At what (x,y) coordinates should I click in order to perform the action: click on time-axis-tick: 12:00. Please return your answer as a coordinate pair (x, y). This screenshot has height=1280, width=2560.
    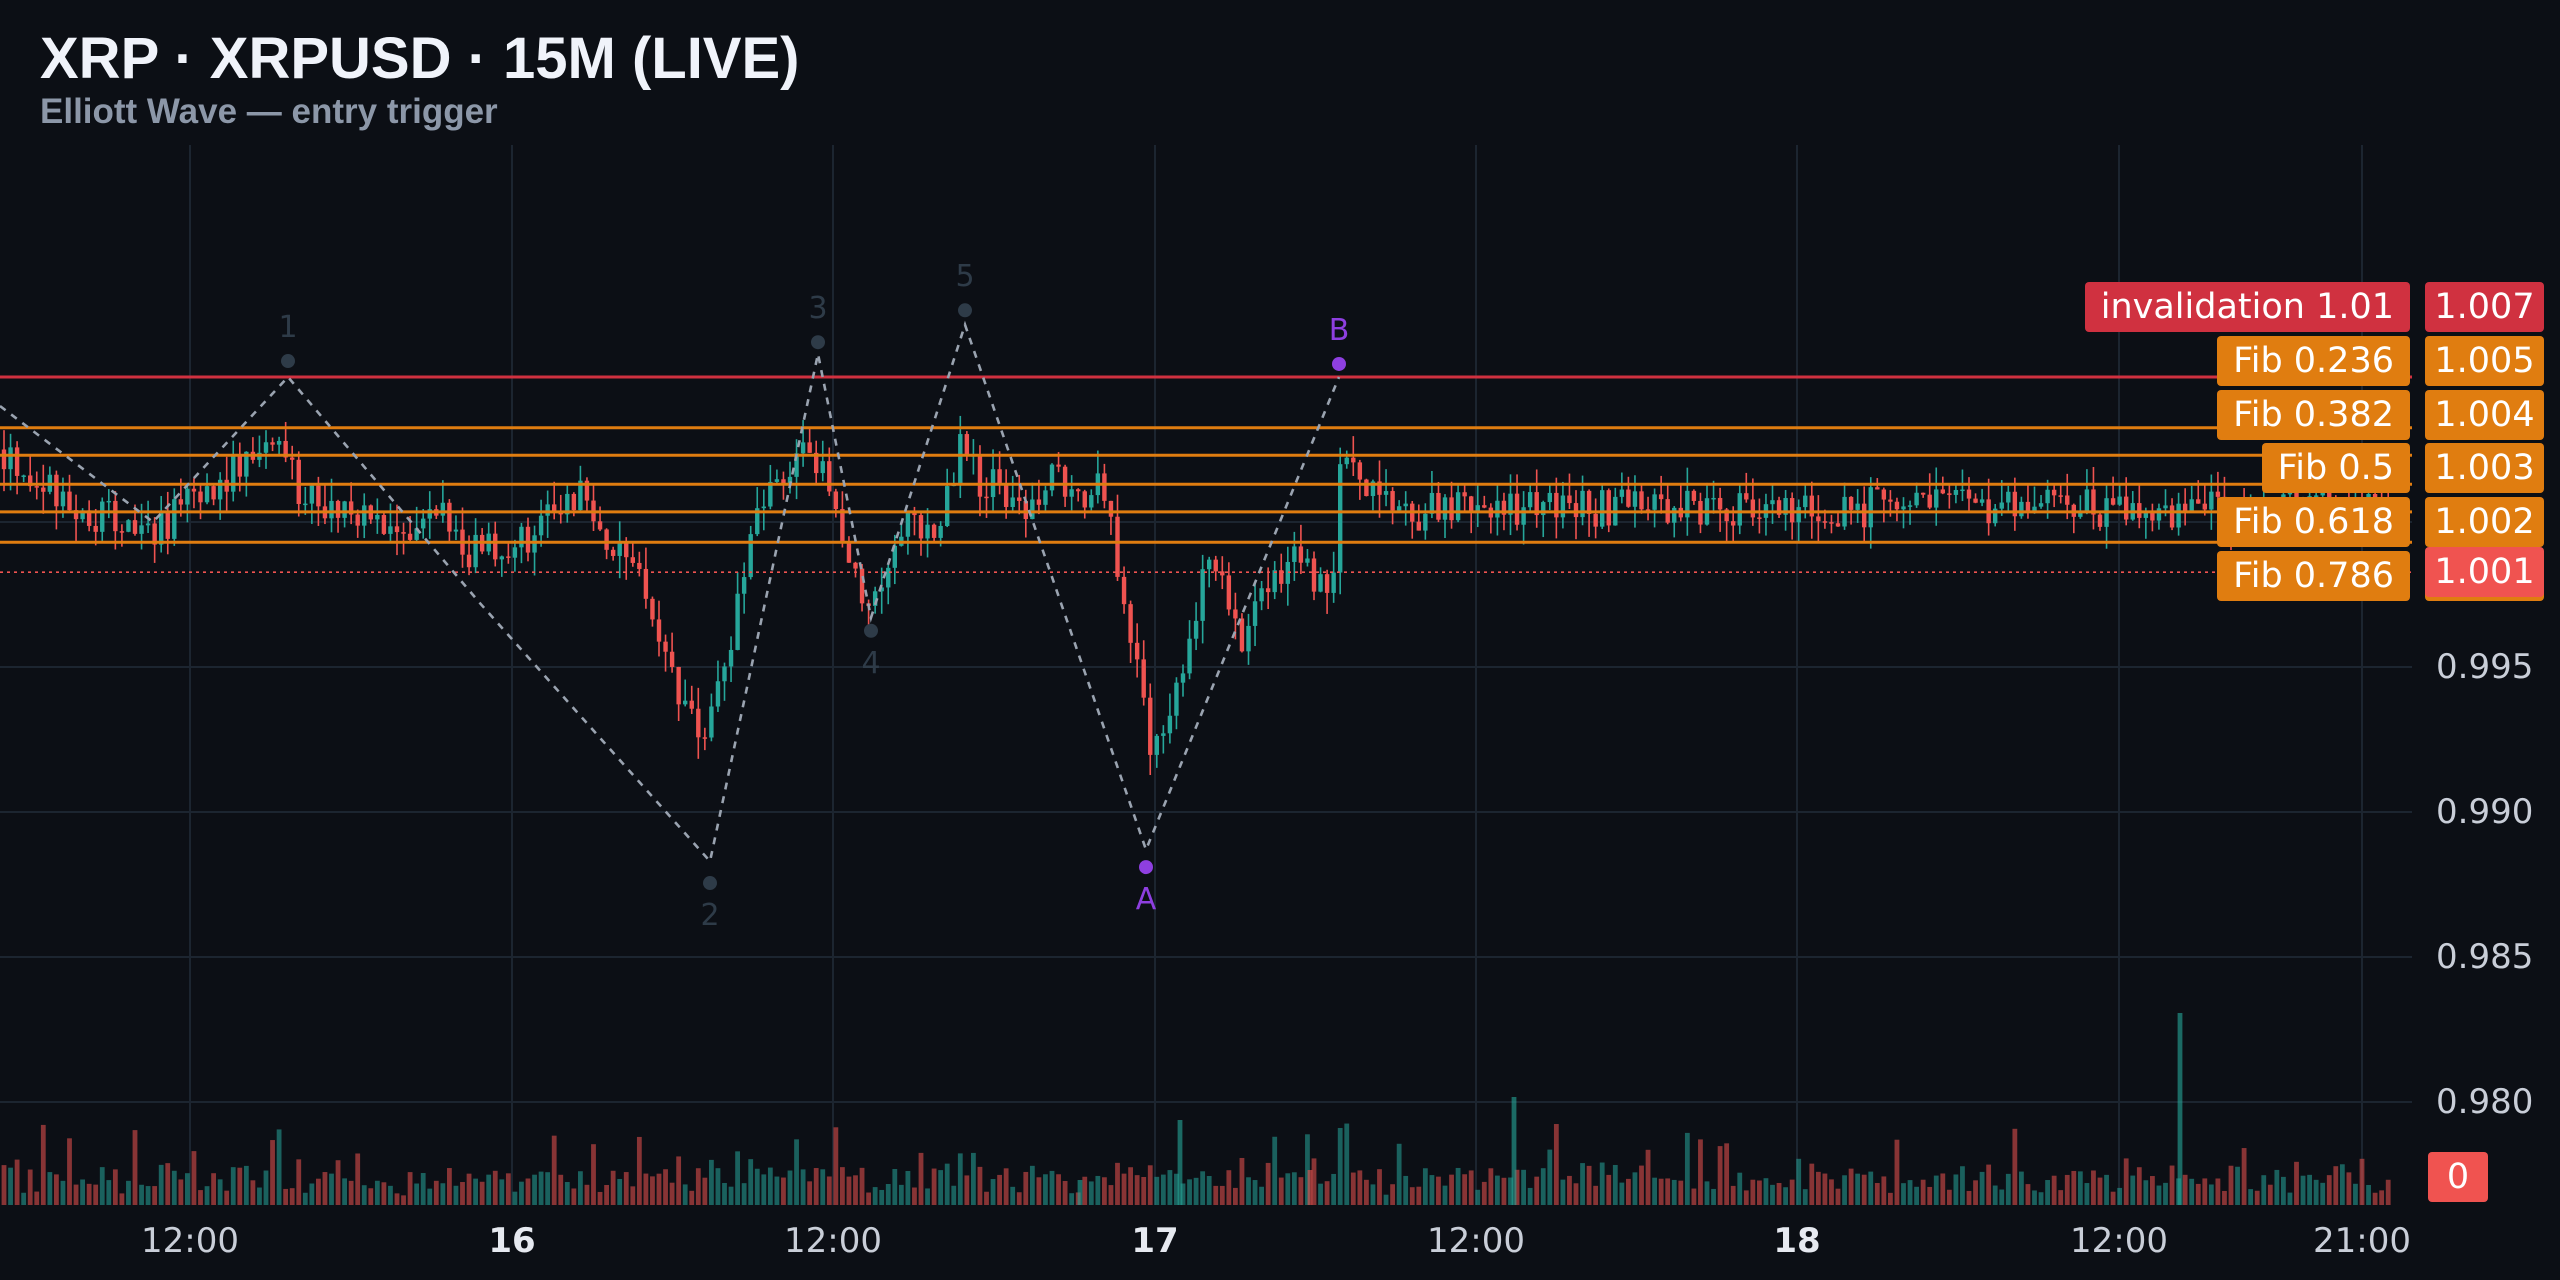
    Looking at the image, I should click on (1476, 1241).